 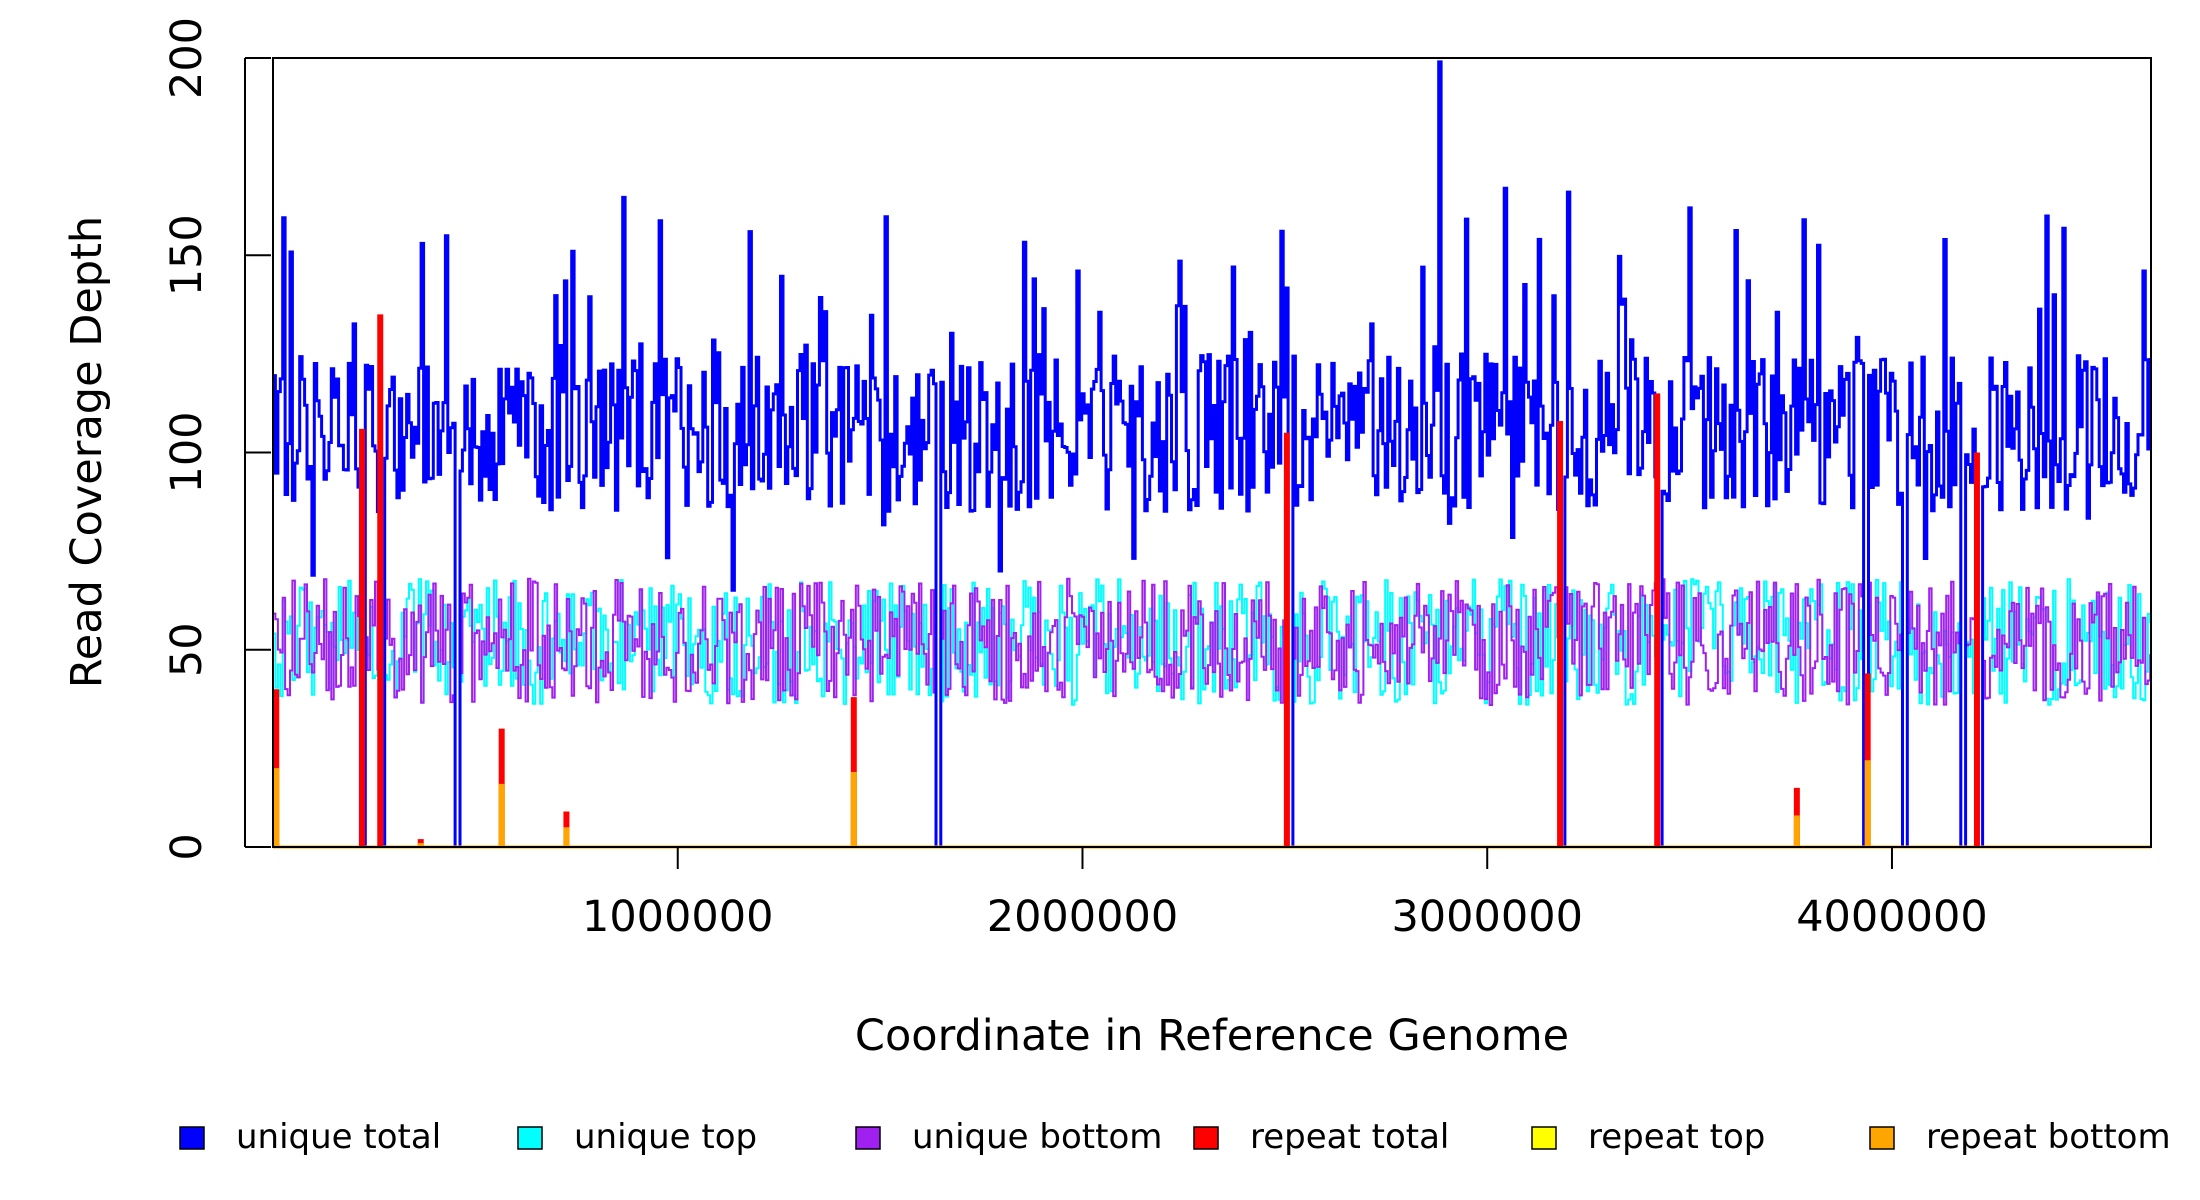 What do you see at coordinates (1676, 1137) in the screenshot?
I see `legend-label: repeat top` at bounding box center [1676, 1137].